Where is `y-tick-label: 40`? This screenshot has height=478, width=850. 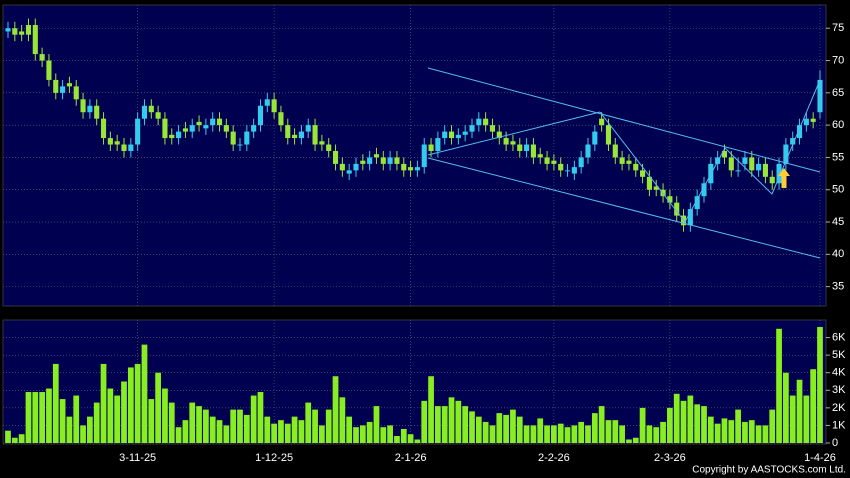 y-tick-label: 40 is located at coordinates (838, 254).